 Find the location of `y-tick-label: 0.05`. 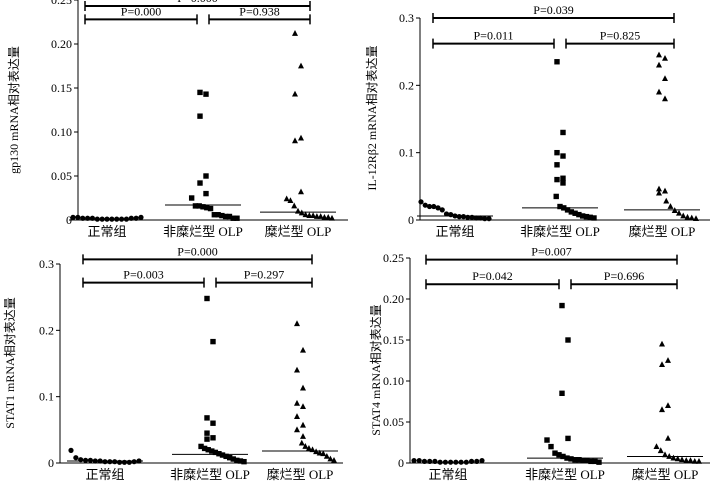

y-tick-label: 0.05 is located at coordinates (393, 422).